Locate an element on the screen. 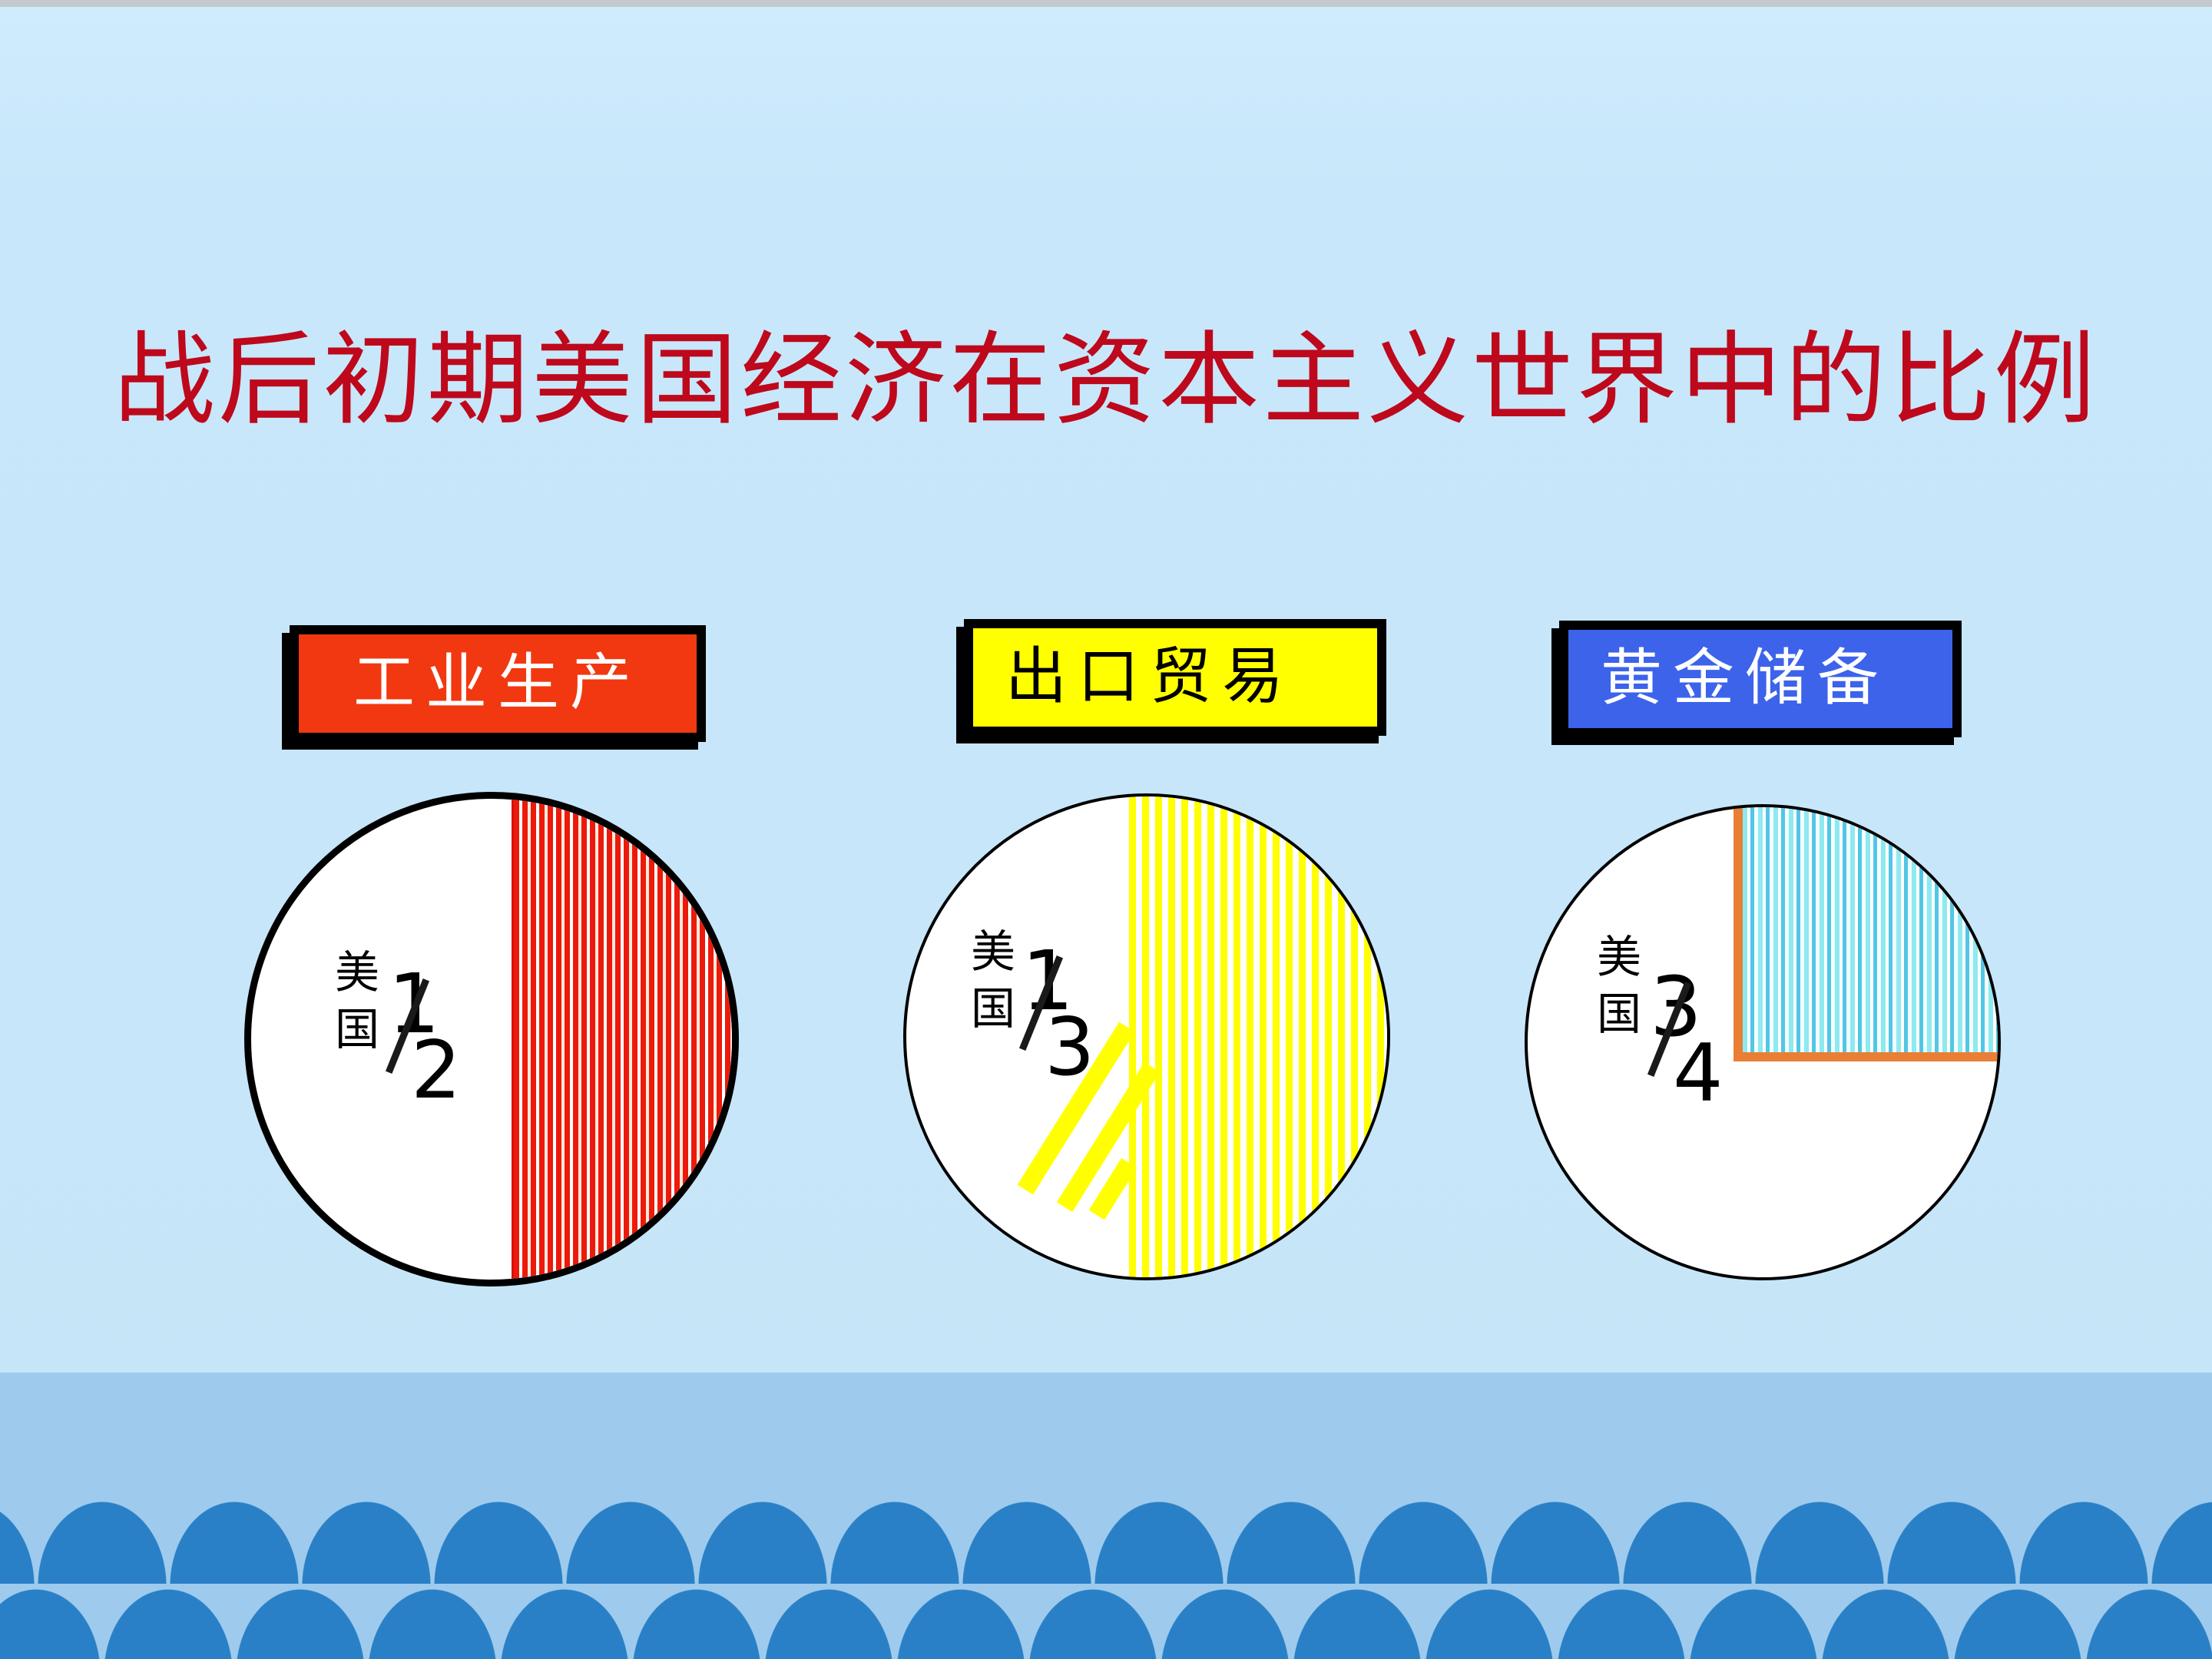 This screenshot has height=1659, width=2212. pie-export-fraction: 1 3 is located at coordinates (1074, 1015).